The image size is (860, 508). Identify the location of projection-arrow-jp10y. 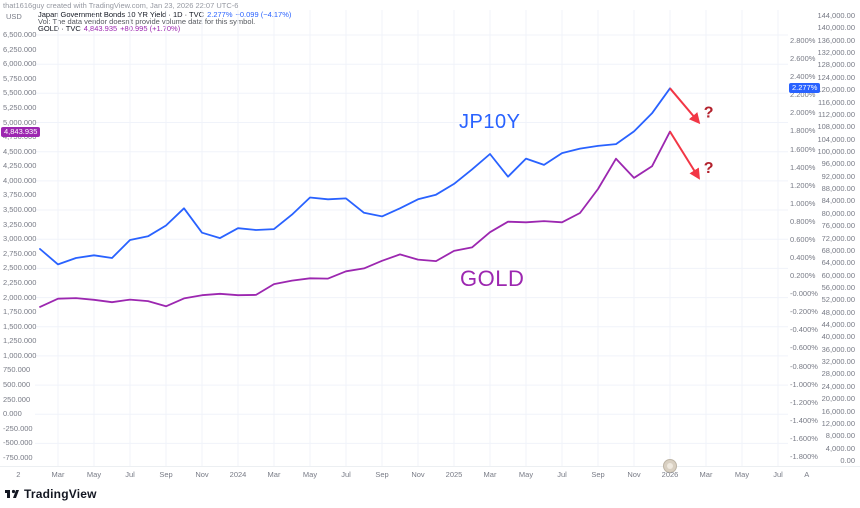
(685, 106).